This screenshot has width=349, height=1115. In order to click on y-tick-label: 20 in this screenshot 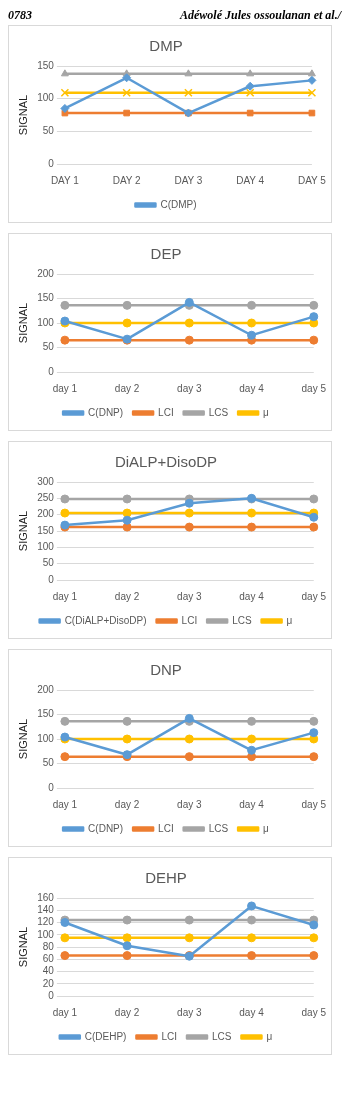, I will do `click(48, 983)`.